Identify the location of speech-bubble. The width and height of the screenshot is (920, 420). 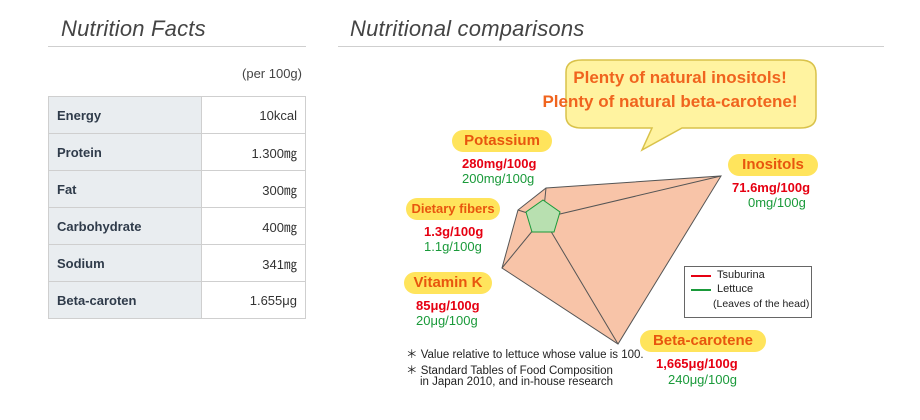
(691, 105).